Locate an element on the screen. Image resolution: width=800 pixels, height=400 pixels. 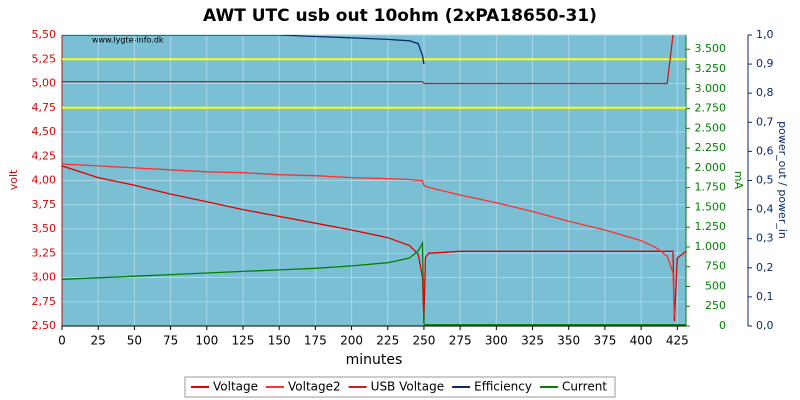
y2-tick-label: 3.250 is located at coordinates (711, 68).